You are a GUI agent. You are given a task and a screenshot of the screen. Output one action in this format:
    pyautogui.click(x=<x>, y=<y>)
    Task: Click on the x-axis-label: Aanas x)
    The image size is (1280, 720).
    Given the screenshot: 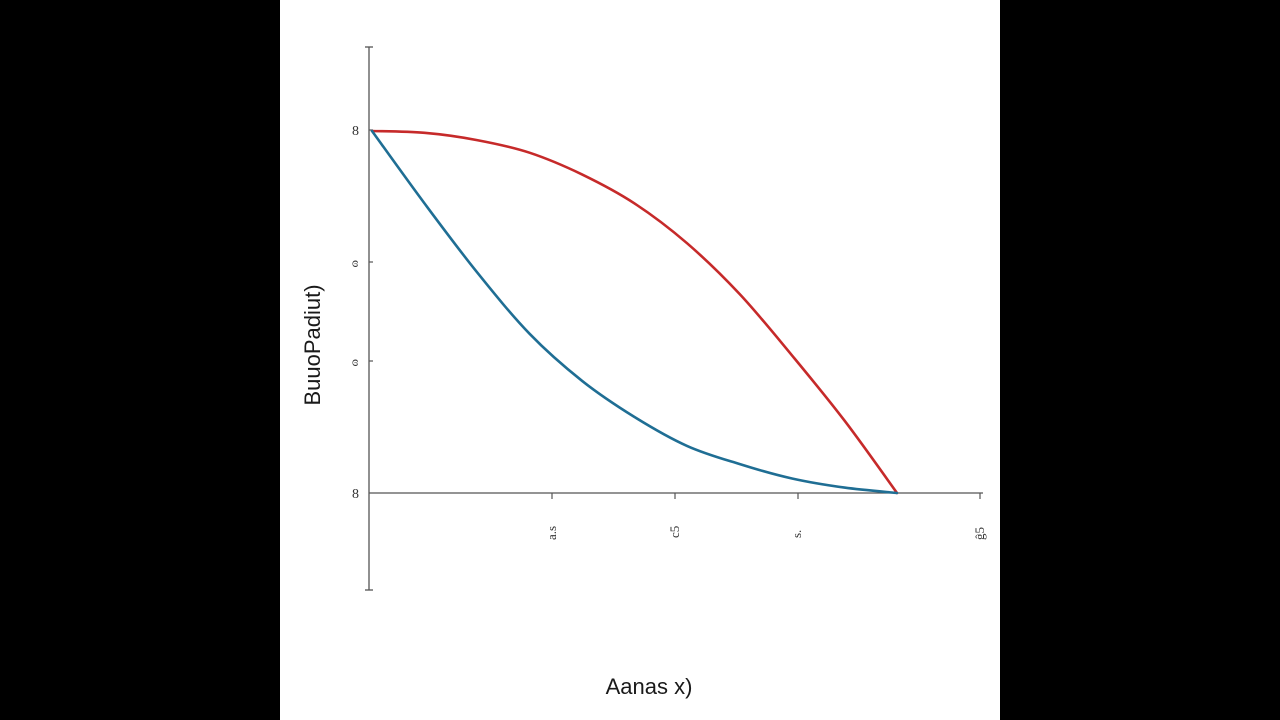 What is the action you would take?
    pyautogui.click(x=649, y=686)
    